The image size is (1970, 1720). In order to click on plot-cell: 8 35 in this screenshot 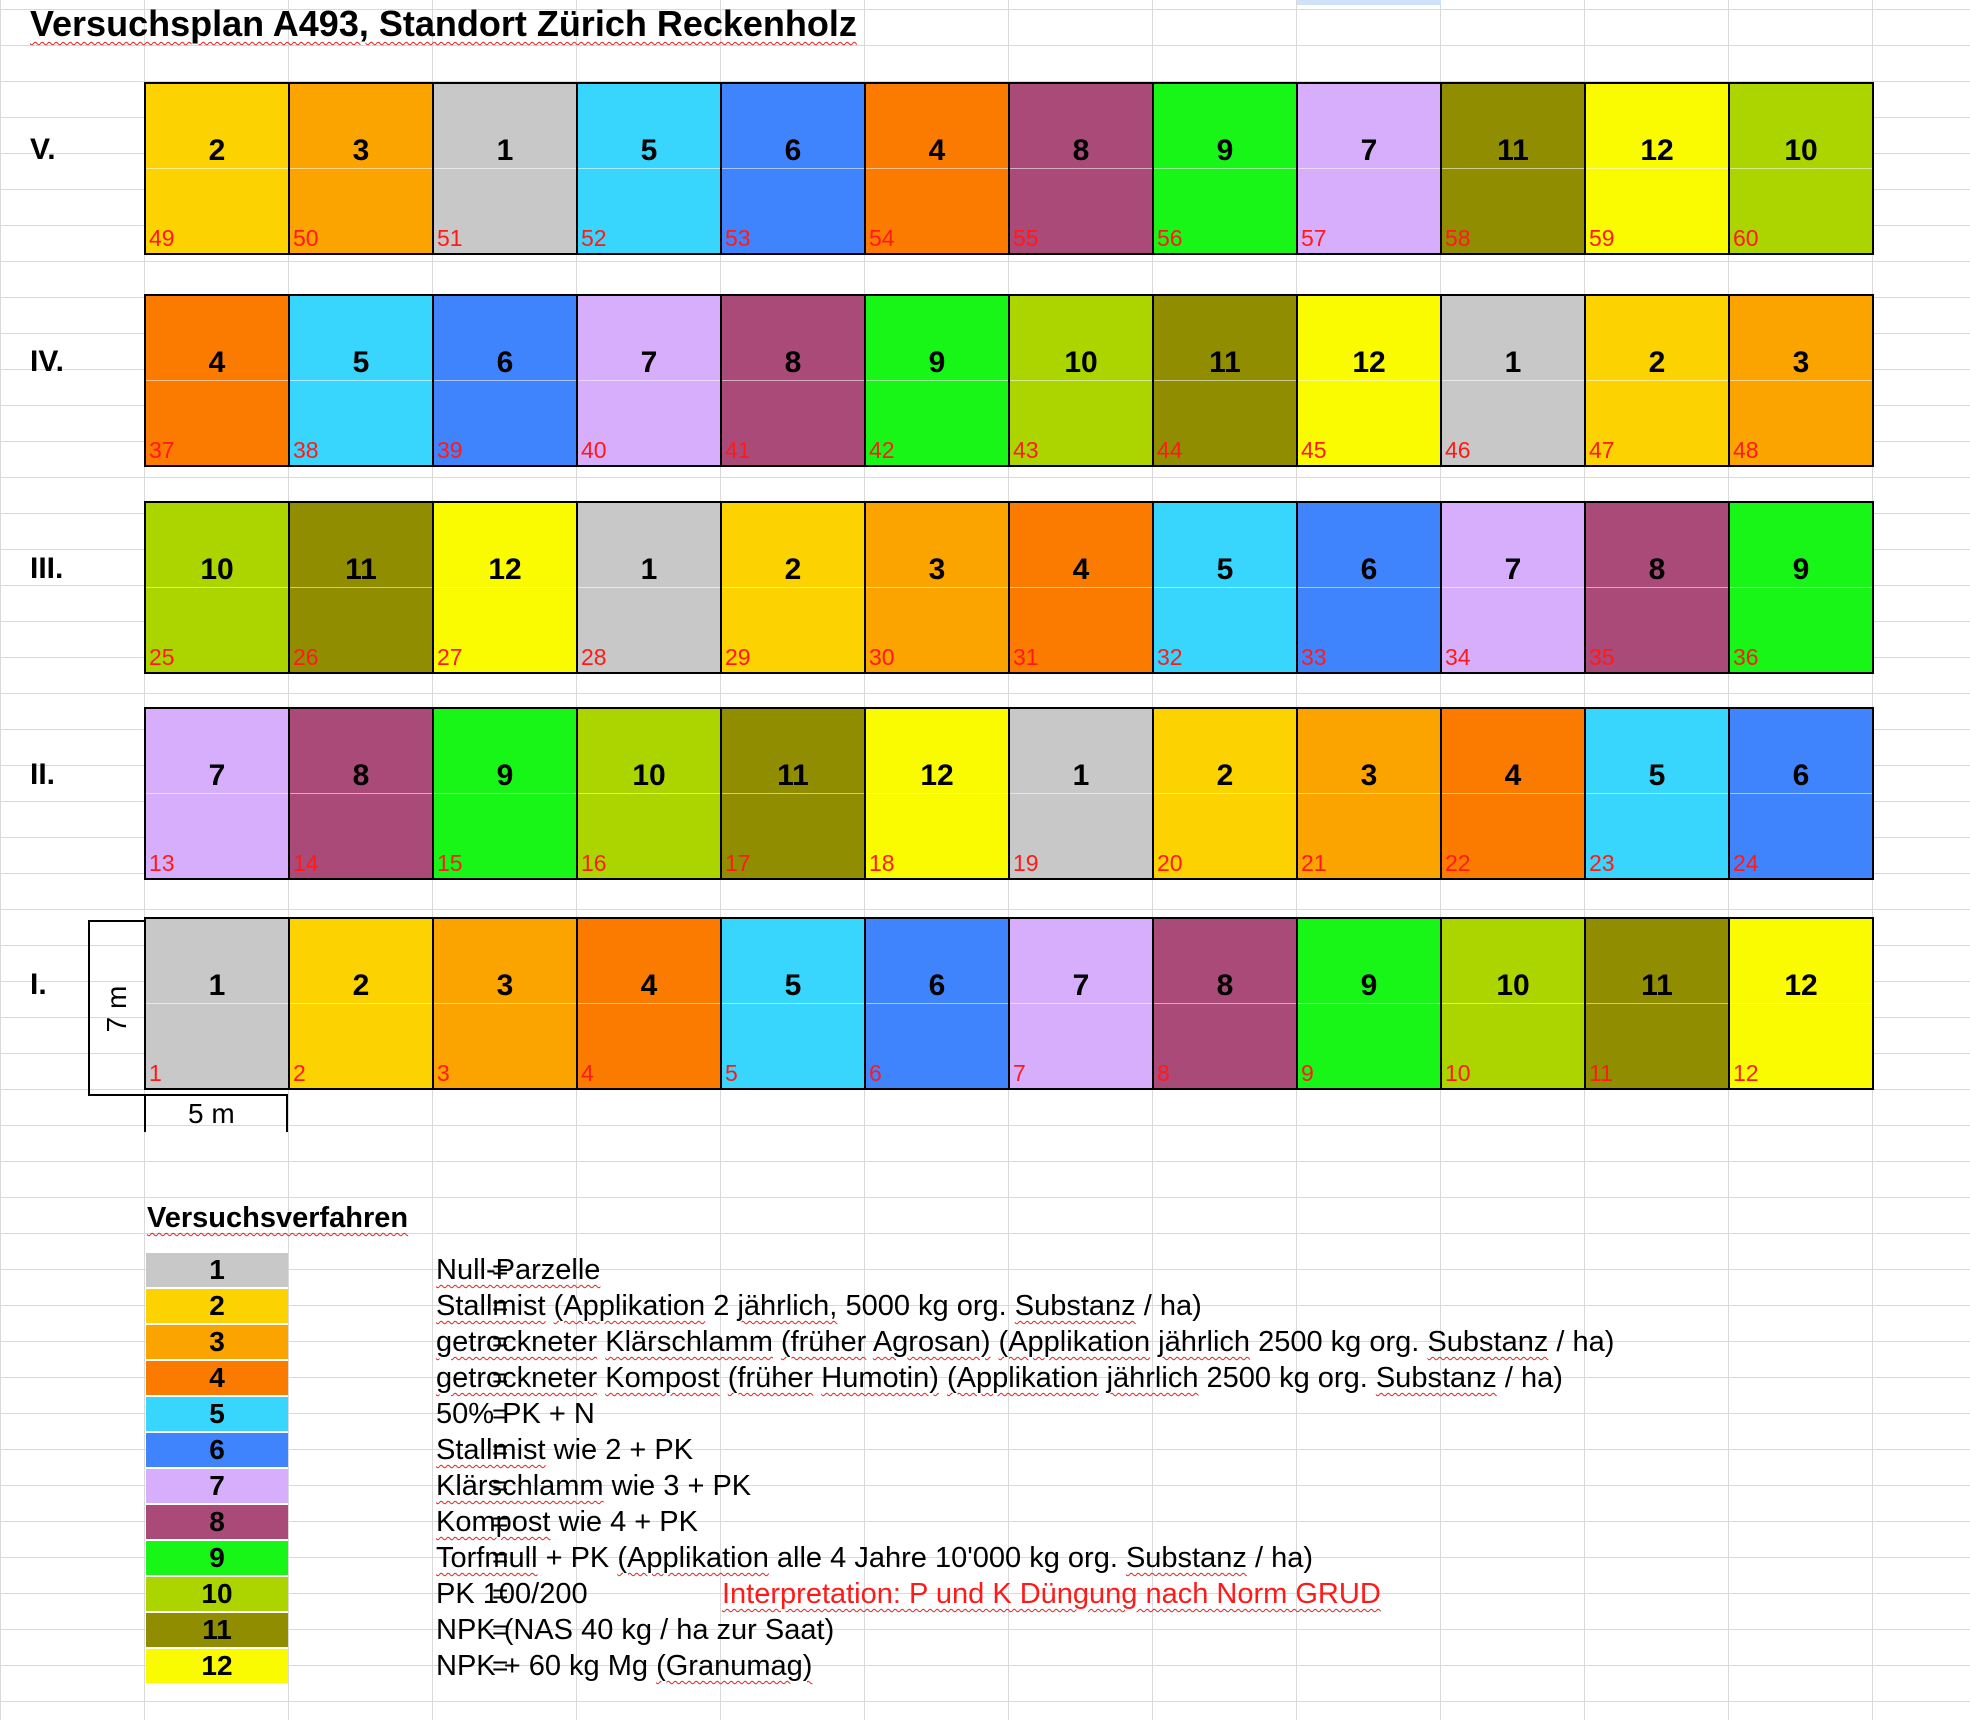, I will do `click(1658, 587)`.